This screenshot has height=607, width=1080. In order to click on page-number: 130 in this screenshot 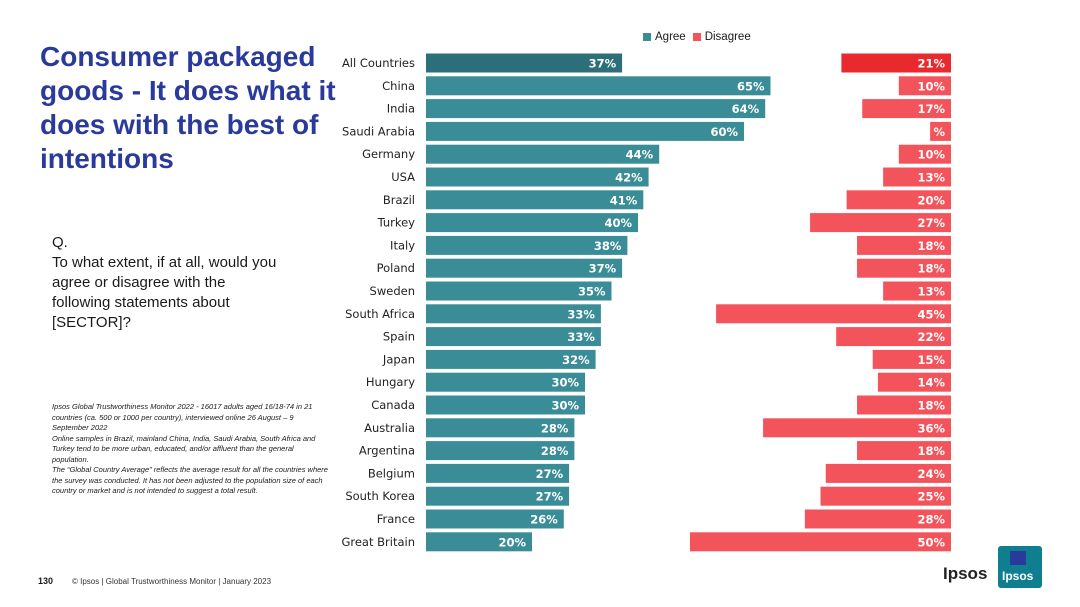, I will do `click(46, 581)`.